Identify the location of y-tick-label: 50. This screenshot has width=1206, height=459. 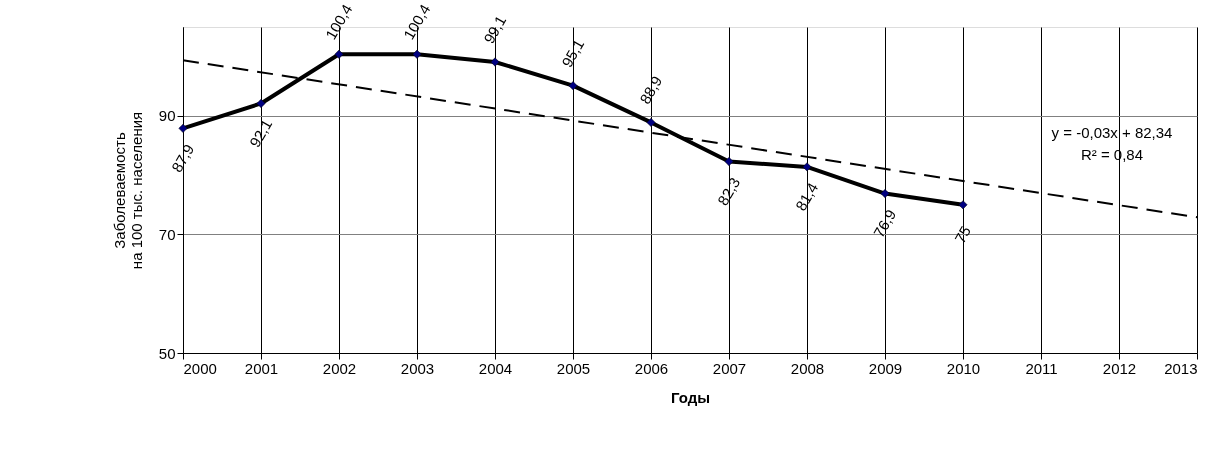
(167, 353).